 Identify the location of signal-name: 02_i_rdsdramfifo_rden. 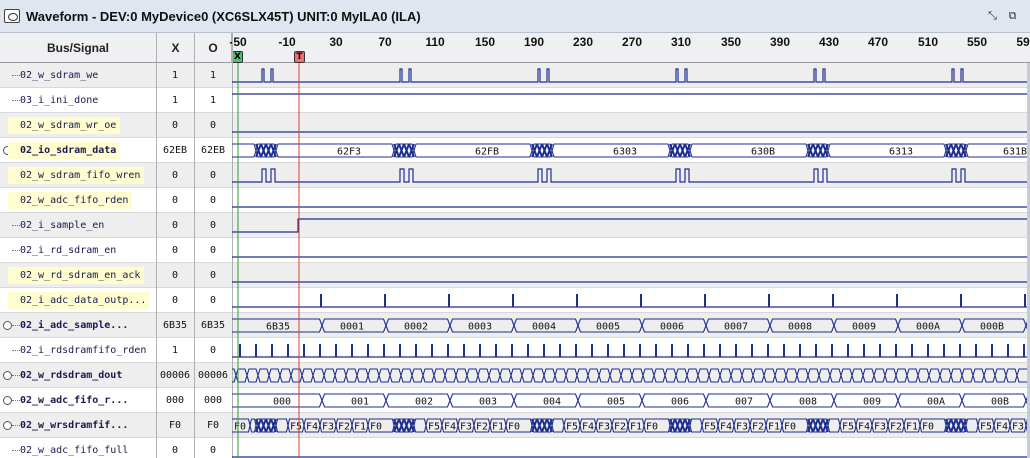
(83, 350).